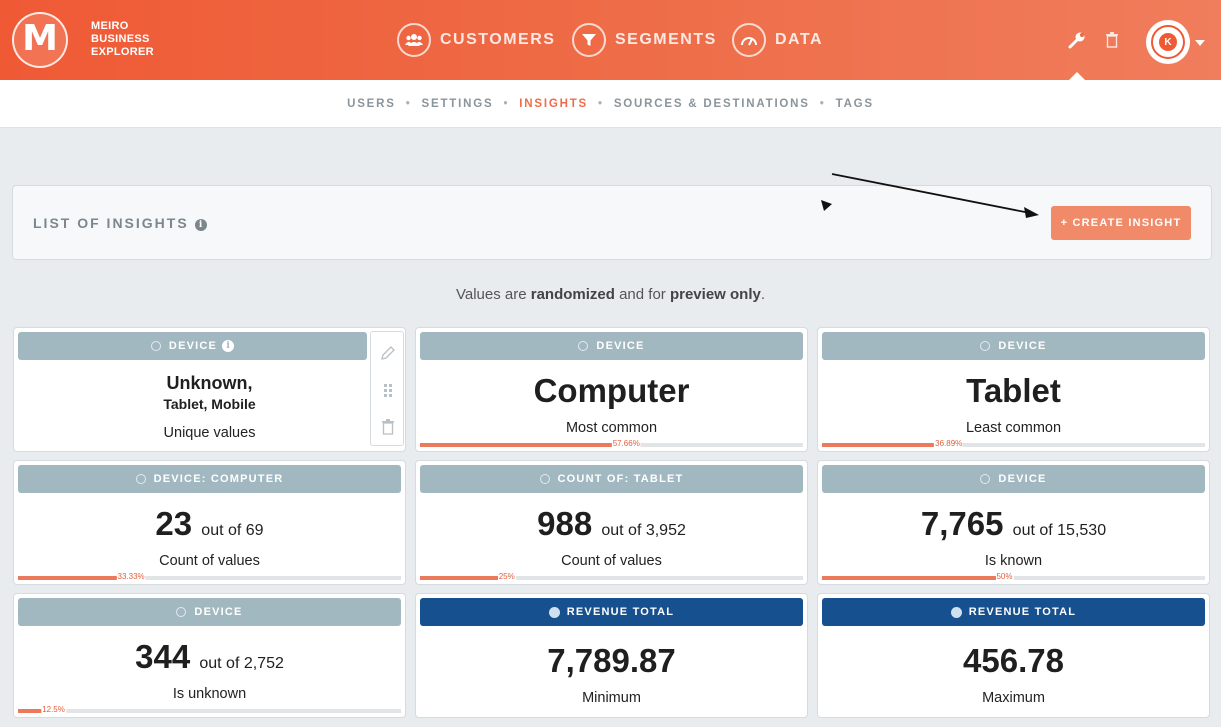 This screenshot has width=1221, height=727. What do you see at coordinates (854, 104) in the screenshot?
I see `subnav-tags: TAGS` at bounding box center [854, 104].